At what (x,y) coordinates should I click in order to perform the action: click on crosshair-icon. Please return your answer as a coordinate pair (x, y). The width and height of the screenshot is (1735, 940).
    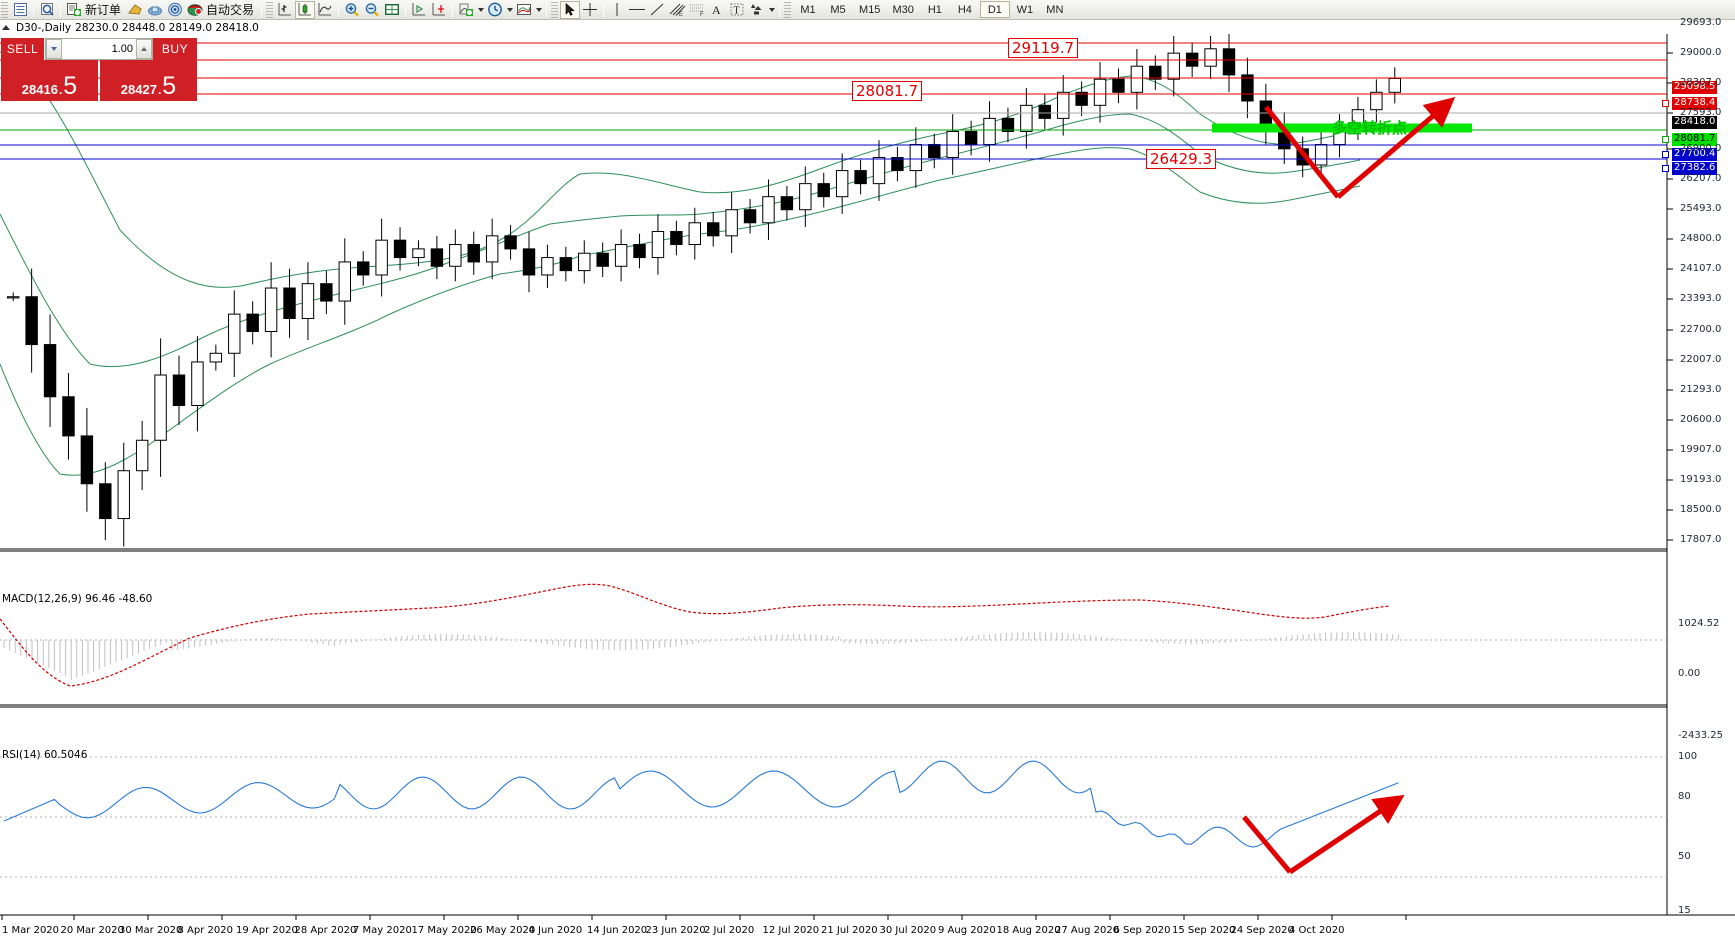
    Looking at the image, I should click on (590, 10).